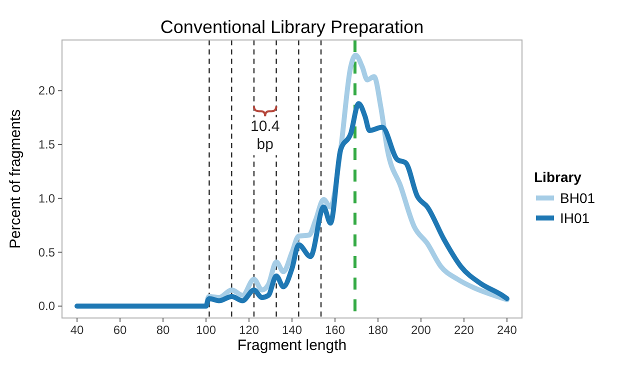 Image resolution: width=624 pixels, height=370 pixels. Describe the element at coordinates (292, 330) in the screenshot. I see `x-tick-label: 140` at that location.